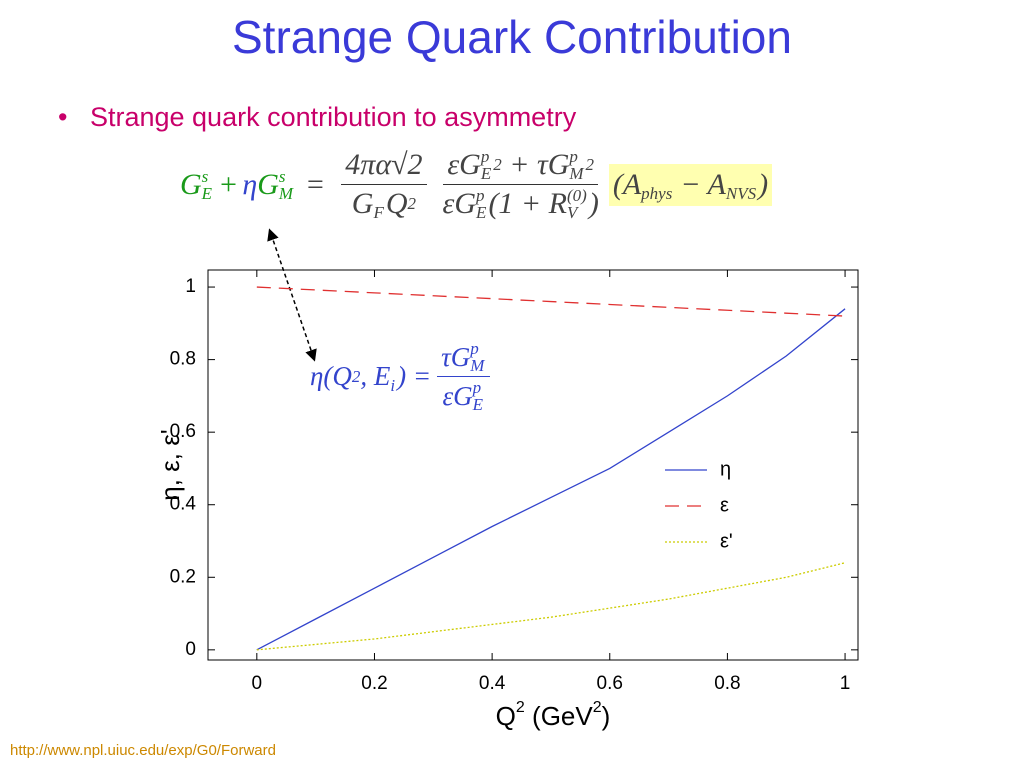  Describe the element at coordinates (393, 385) in the screenshot. I see `eq-sub: i` at that location.